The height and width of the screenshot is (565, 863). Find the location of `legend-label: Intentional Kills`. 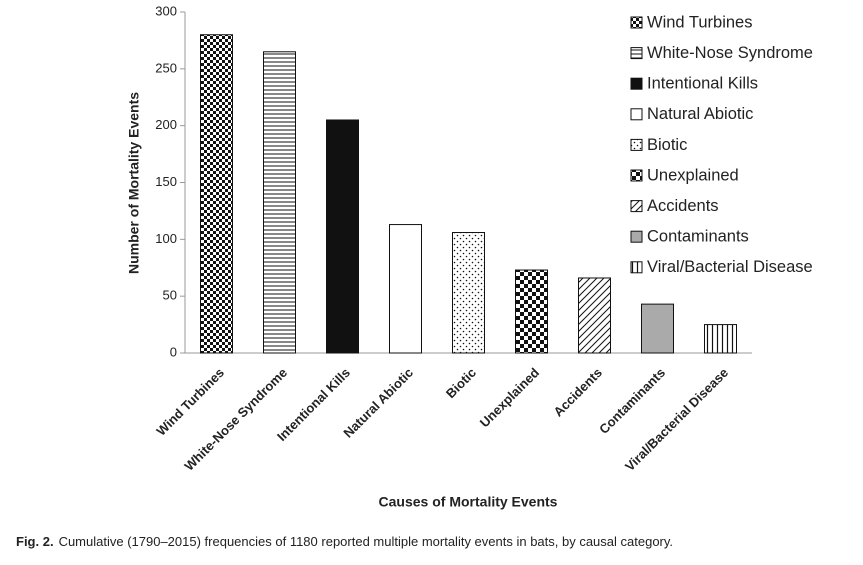

legend-label: Intentional Kills is located at coordinates (702, 84).